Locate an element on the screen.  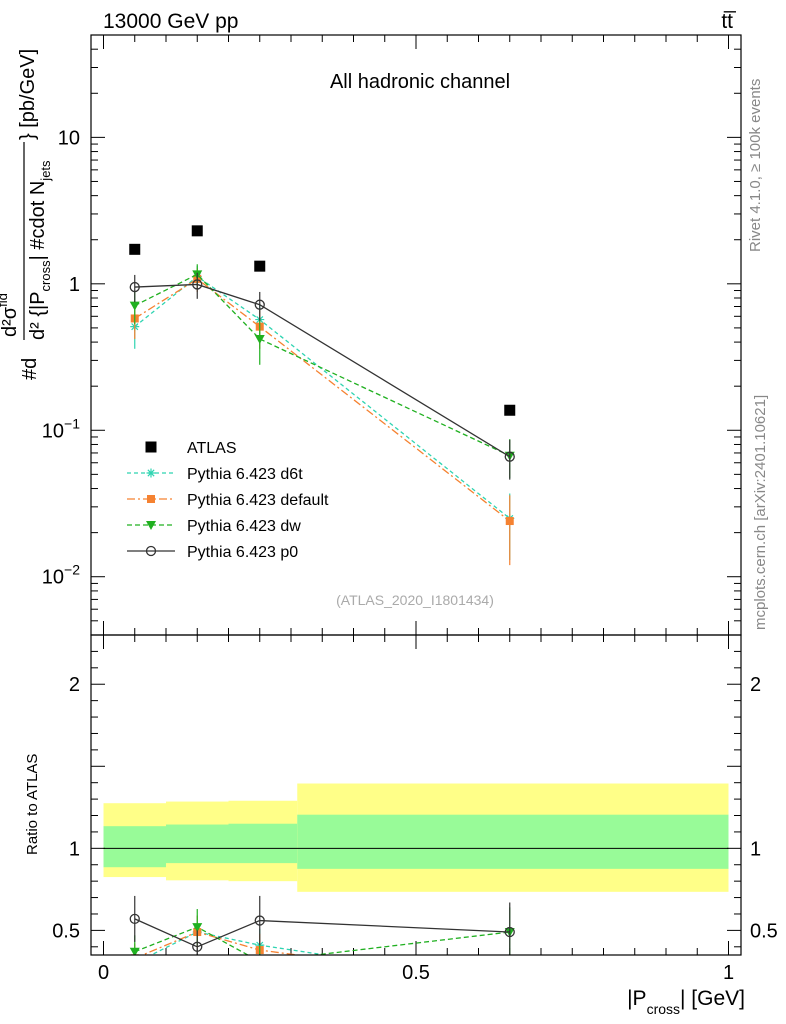
legend-marker-atlas is located at coordinates (151, 447).